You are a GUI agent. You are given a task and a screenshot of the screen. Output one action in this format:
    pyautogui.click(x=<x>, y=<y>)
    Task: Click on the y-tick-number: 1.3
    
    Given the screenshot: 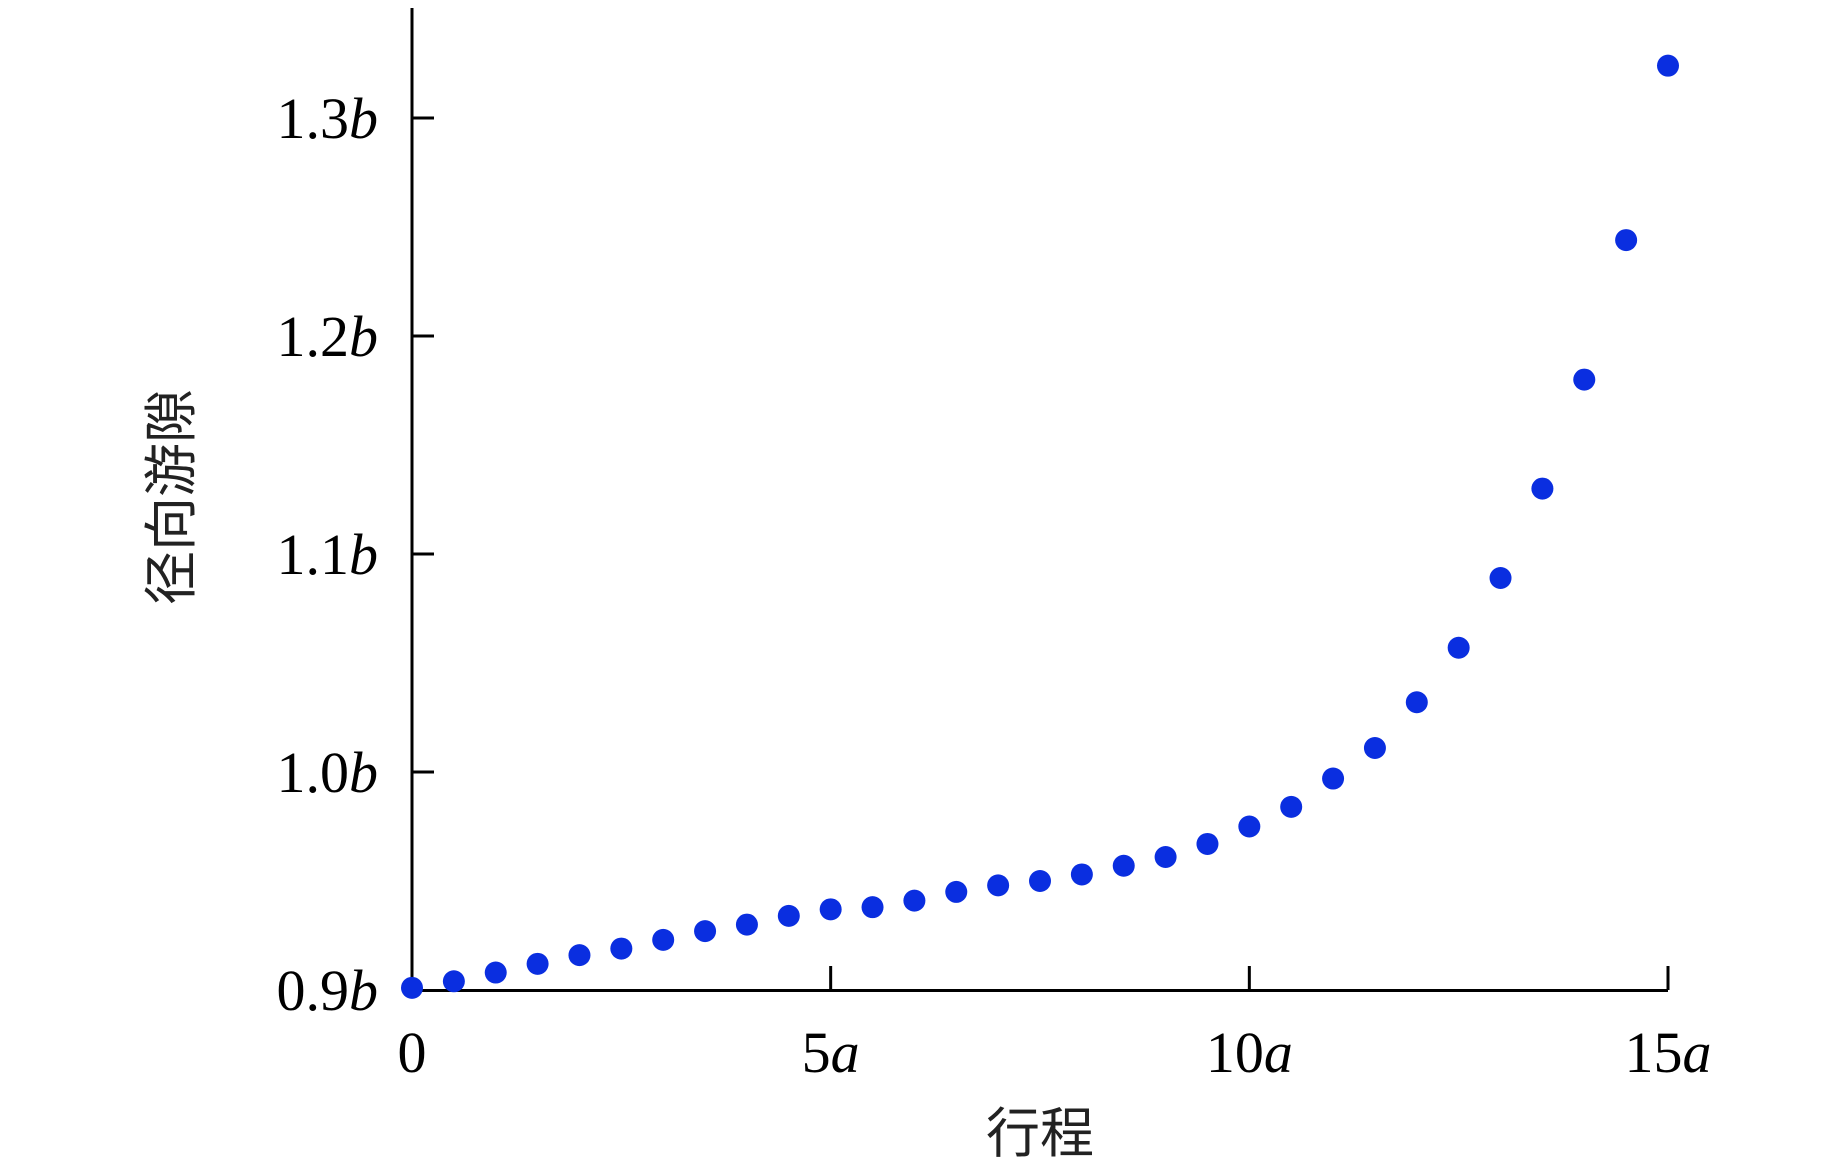 What is the action you would take?
    pyautogui.click(x=313, y=118)
    